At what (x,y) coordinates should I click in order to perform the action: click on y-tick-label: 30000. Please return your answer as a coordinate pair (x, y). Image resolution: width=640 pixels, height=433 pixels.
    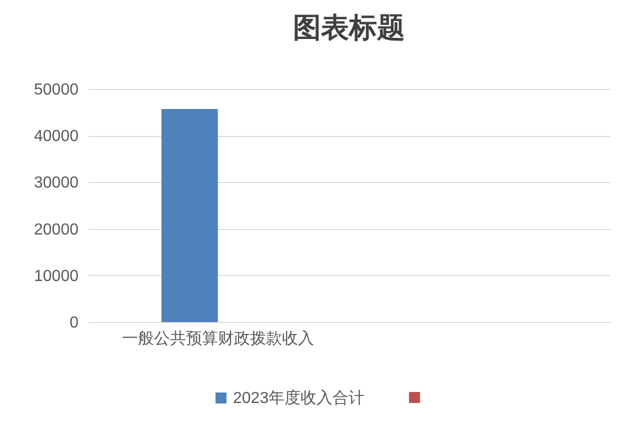
    Looking at the image, I should click on (56, 183).